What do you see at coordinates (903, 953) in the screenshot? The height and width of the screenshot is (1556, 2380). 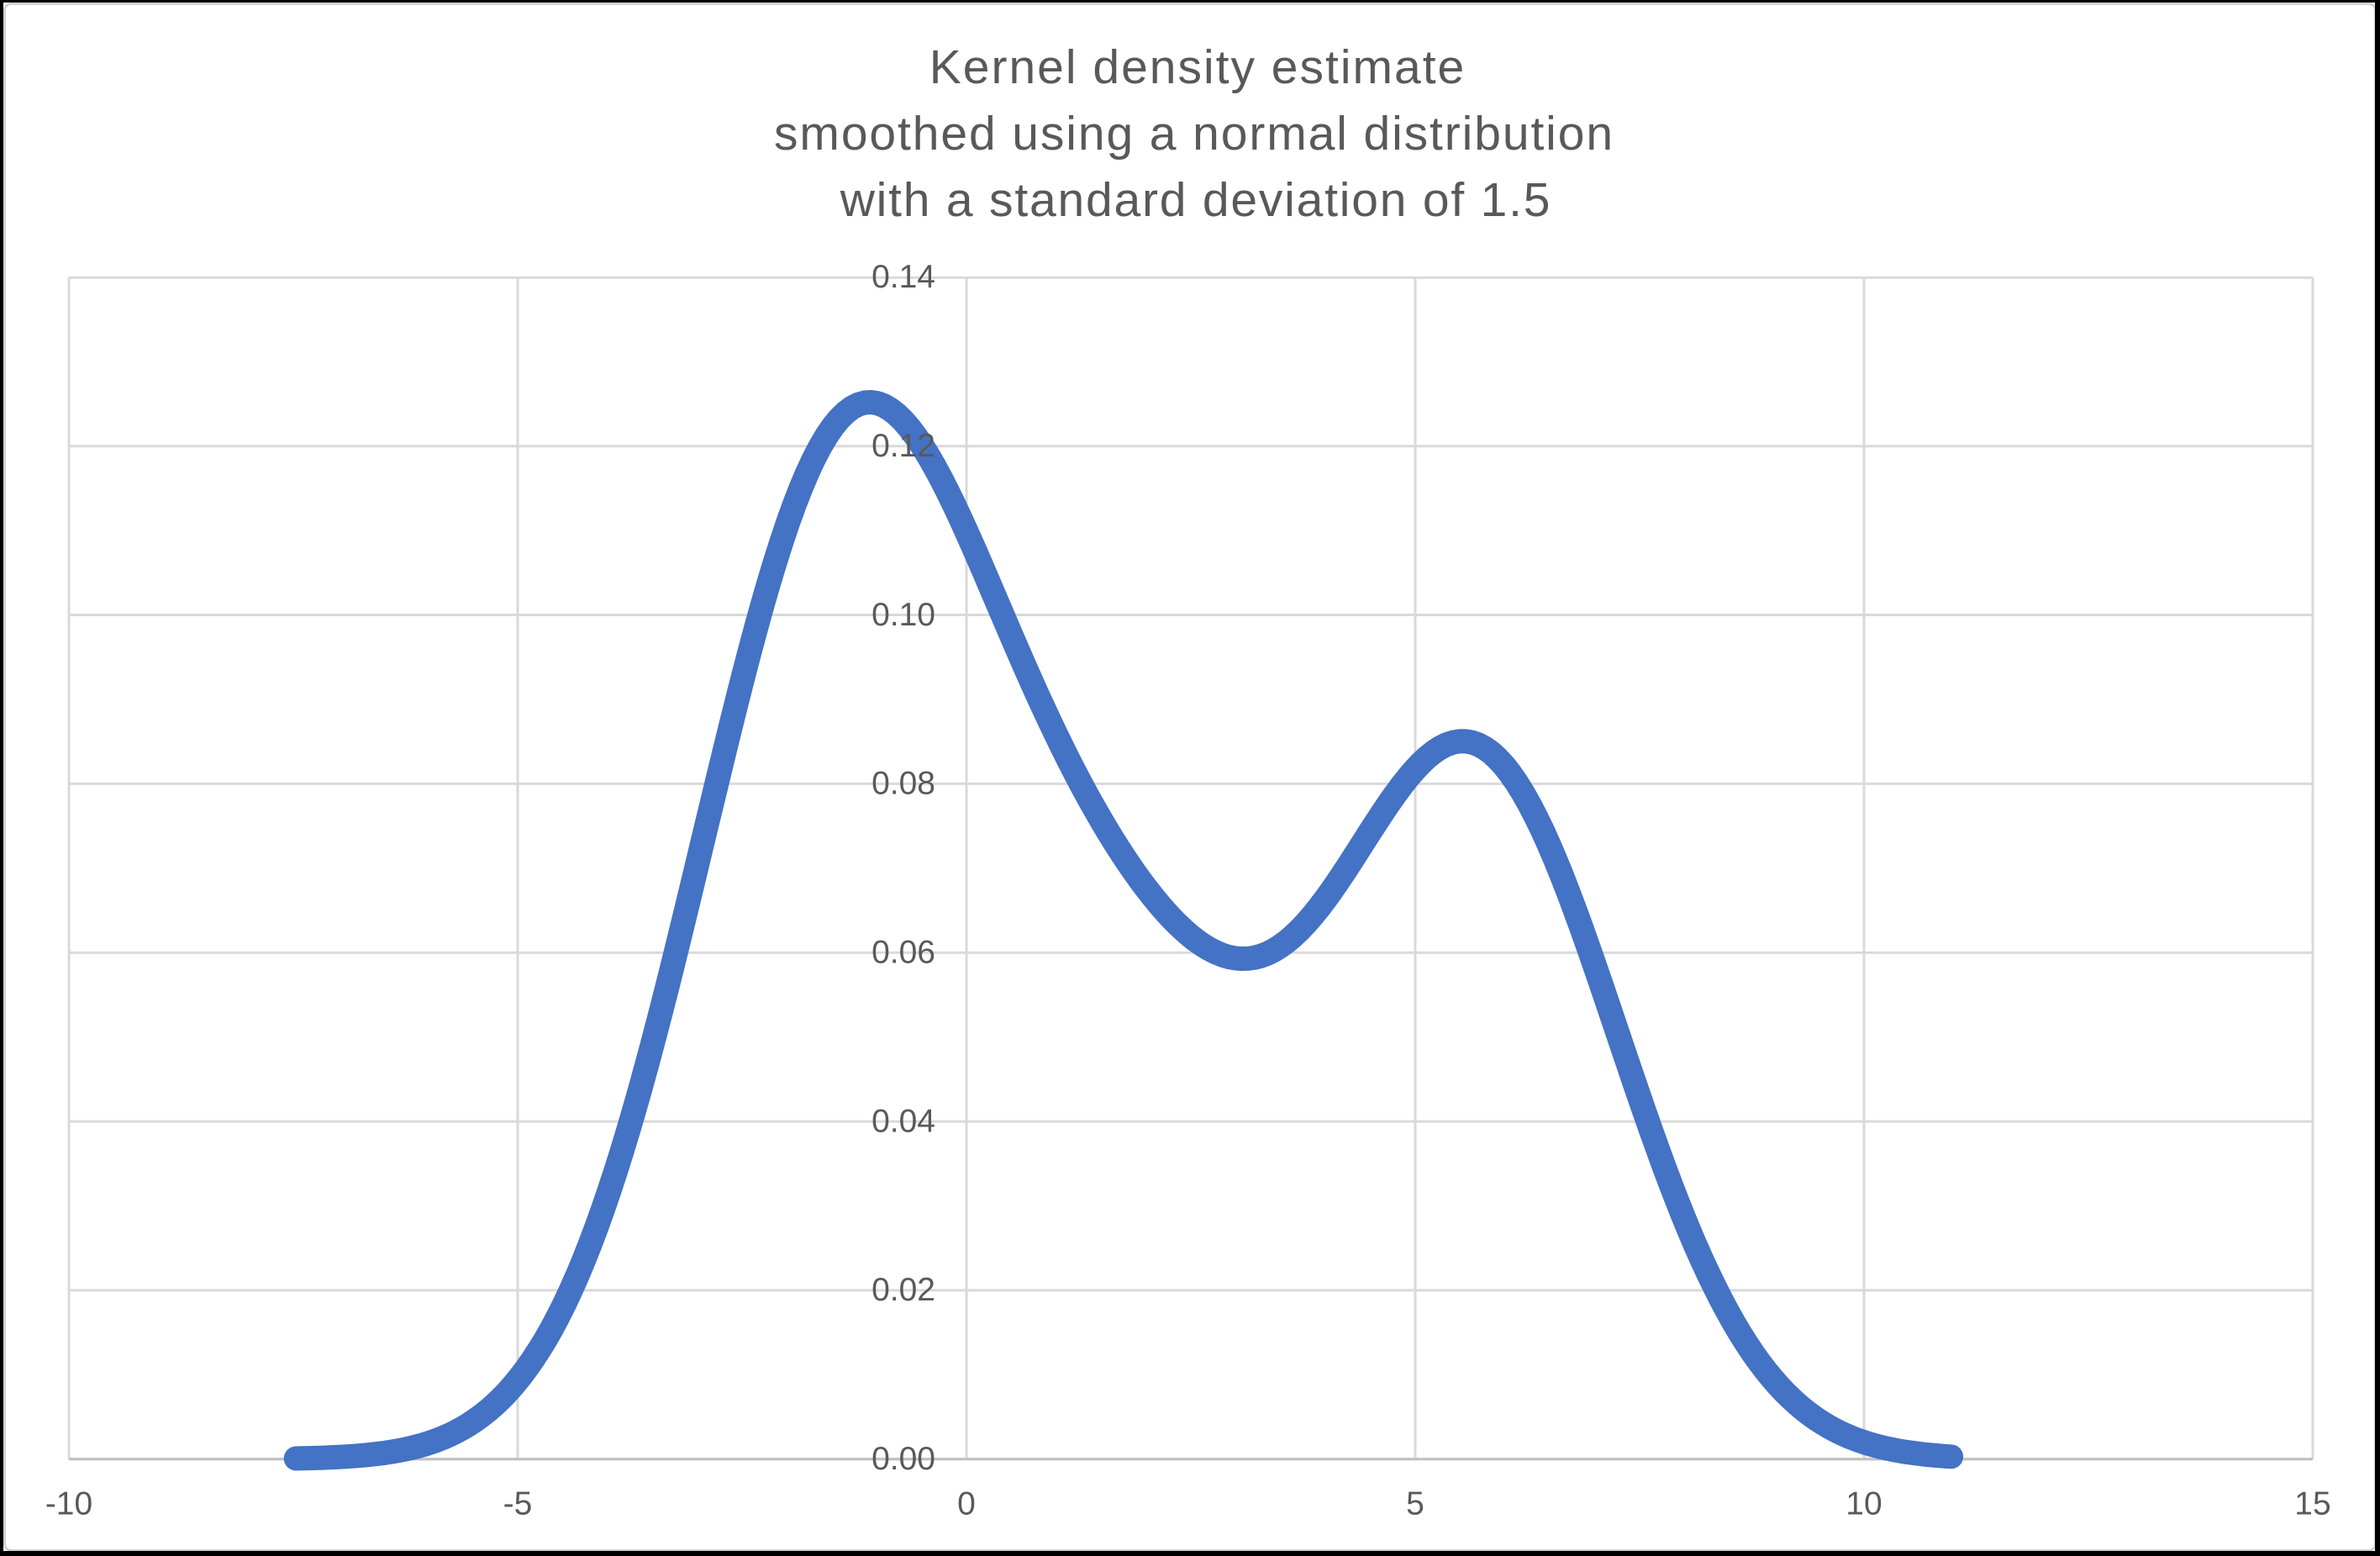 I see `svg-text: 0.06` at bounding box center [903, 953].